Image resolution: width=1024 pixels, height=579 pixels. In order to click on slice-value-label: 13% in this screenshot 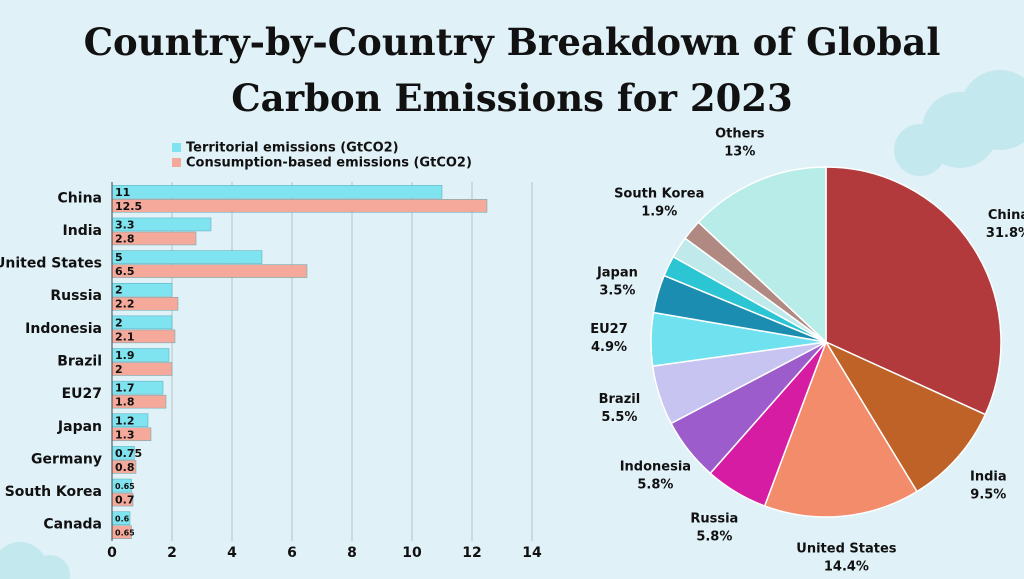, I will do `click(739, 151)`.